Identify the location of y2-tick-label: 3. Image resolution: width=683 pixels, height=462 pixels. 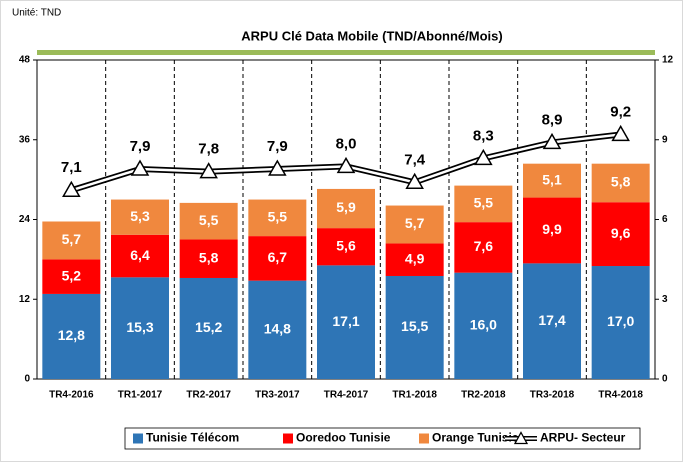
(665, 299).